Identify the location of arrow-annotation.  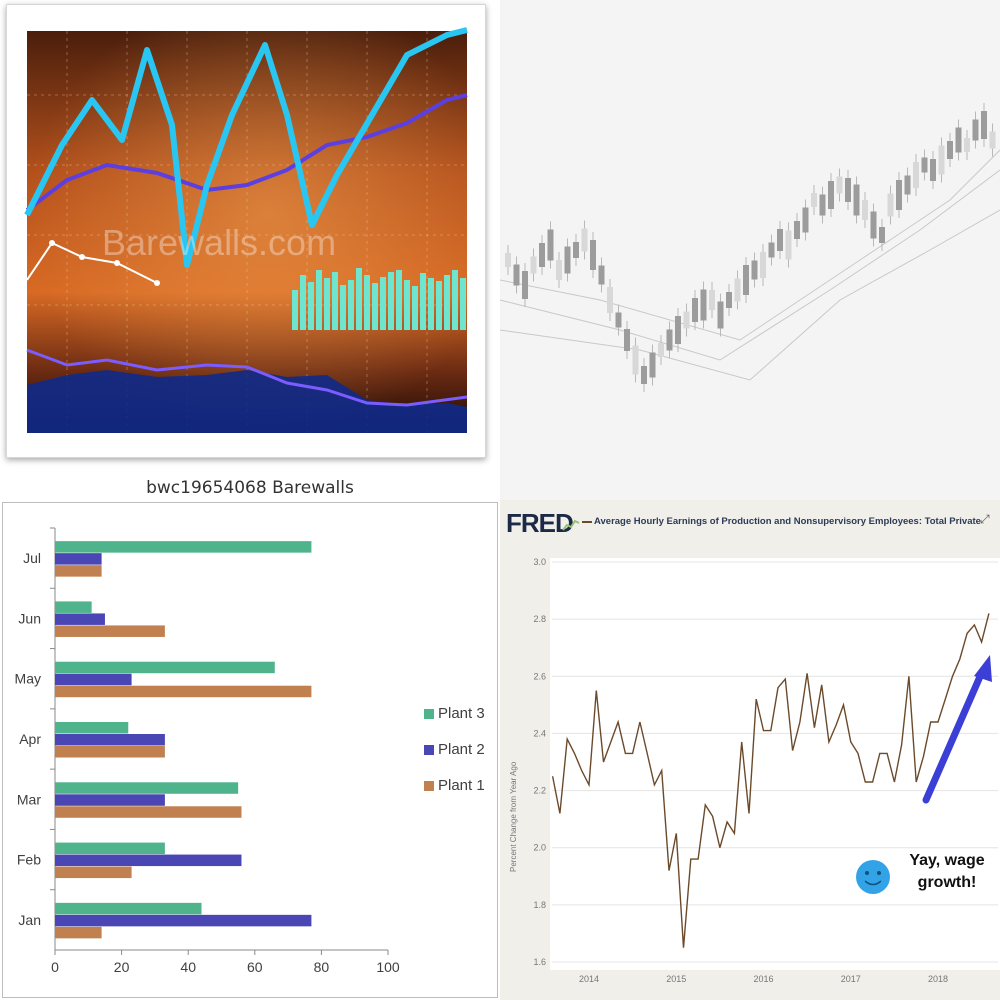
(957, 729).